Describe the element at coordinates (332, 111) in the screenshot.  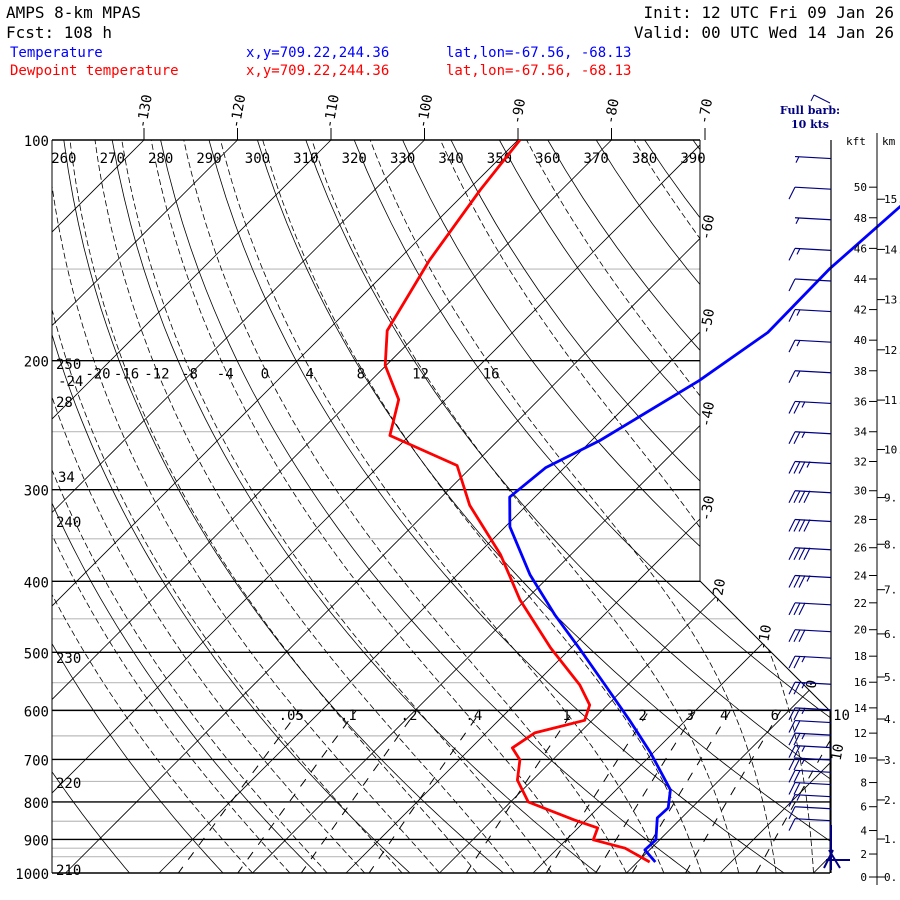
I see `isotherm-label-top: -110` at that location.